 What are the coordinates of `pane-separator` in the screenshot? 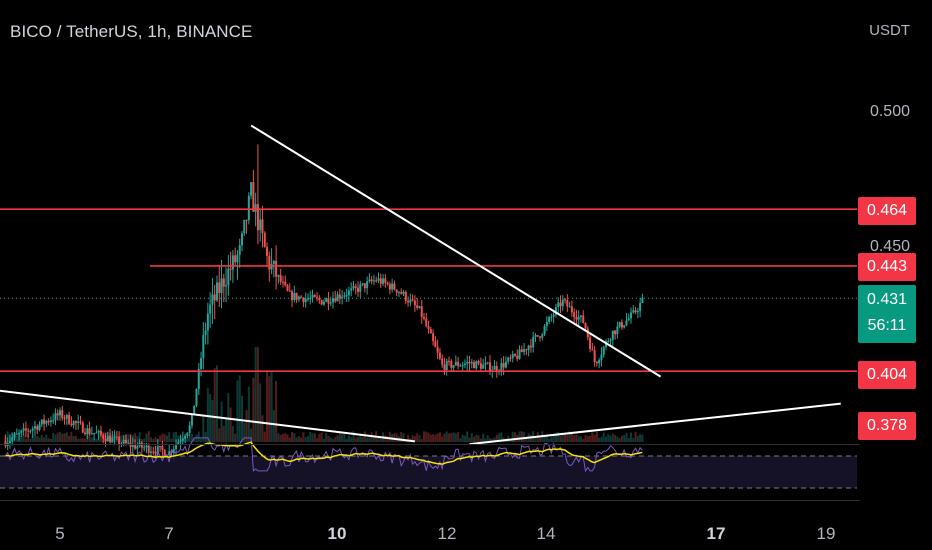 It's located at (430, 444).